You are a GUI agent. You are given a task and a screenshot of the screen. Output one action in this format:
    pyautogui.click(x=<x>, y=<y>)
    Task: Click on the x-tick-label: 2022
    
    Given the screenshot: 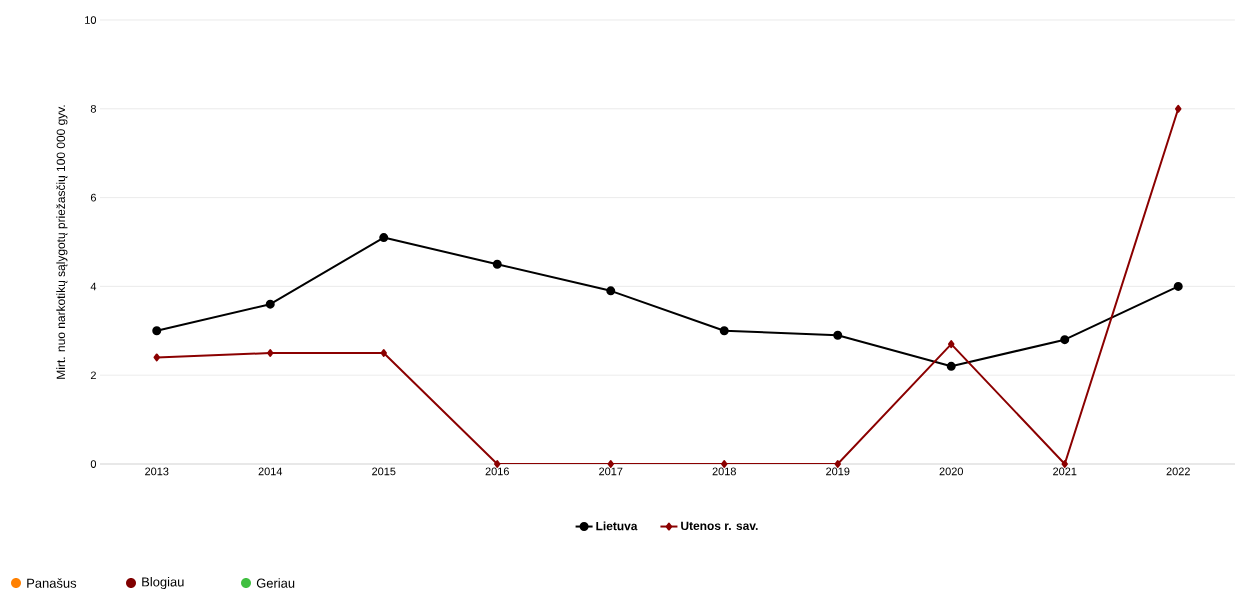 What is the action you would take?
    pyautogui.click(x=1178, y=471)
    